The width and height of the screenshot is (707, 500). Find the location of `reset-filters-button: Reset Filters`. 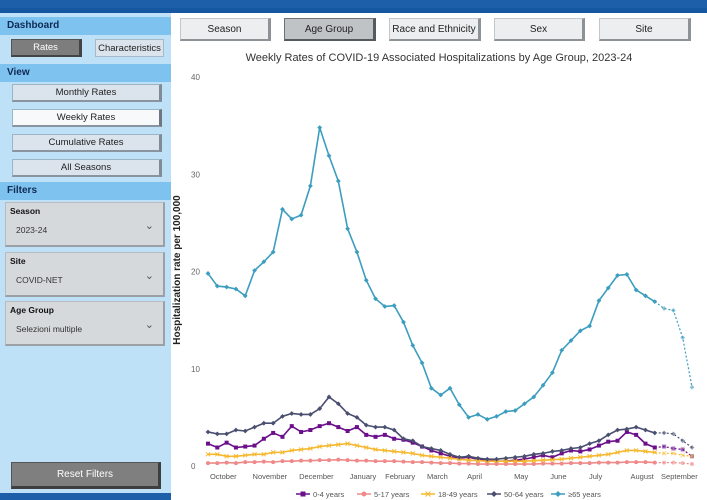

reset-filters-button: Reset Filters is located at coordinates (86, 475).